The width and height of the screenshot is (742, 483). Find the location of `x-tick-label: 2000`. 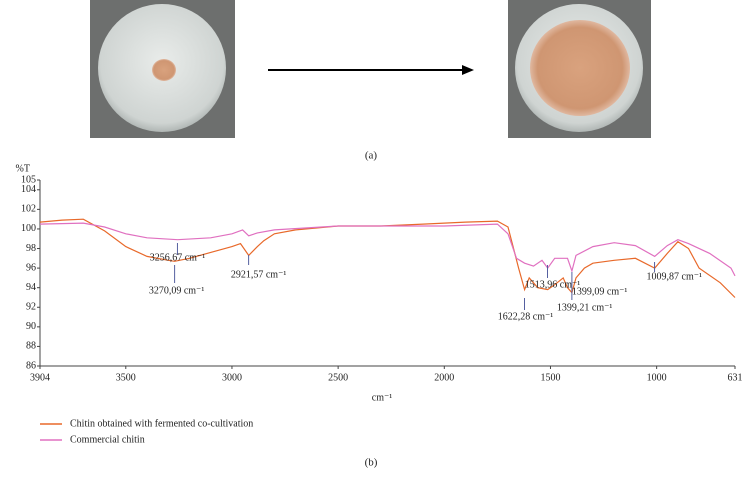

x-tick-label: 2000 is located at coordinates (444, 377).